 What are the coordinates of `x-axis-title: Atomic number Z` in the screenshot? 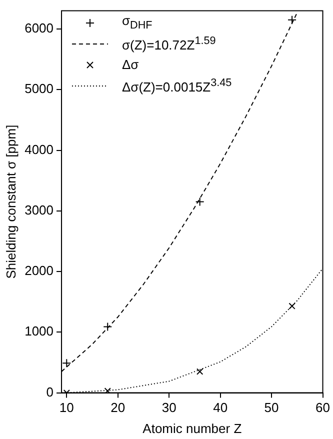 It's located at (192, 428).